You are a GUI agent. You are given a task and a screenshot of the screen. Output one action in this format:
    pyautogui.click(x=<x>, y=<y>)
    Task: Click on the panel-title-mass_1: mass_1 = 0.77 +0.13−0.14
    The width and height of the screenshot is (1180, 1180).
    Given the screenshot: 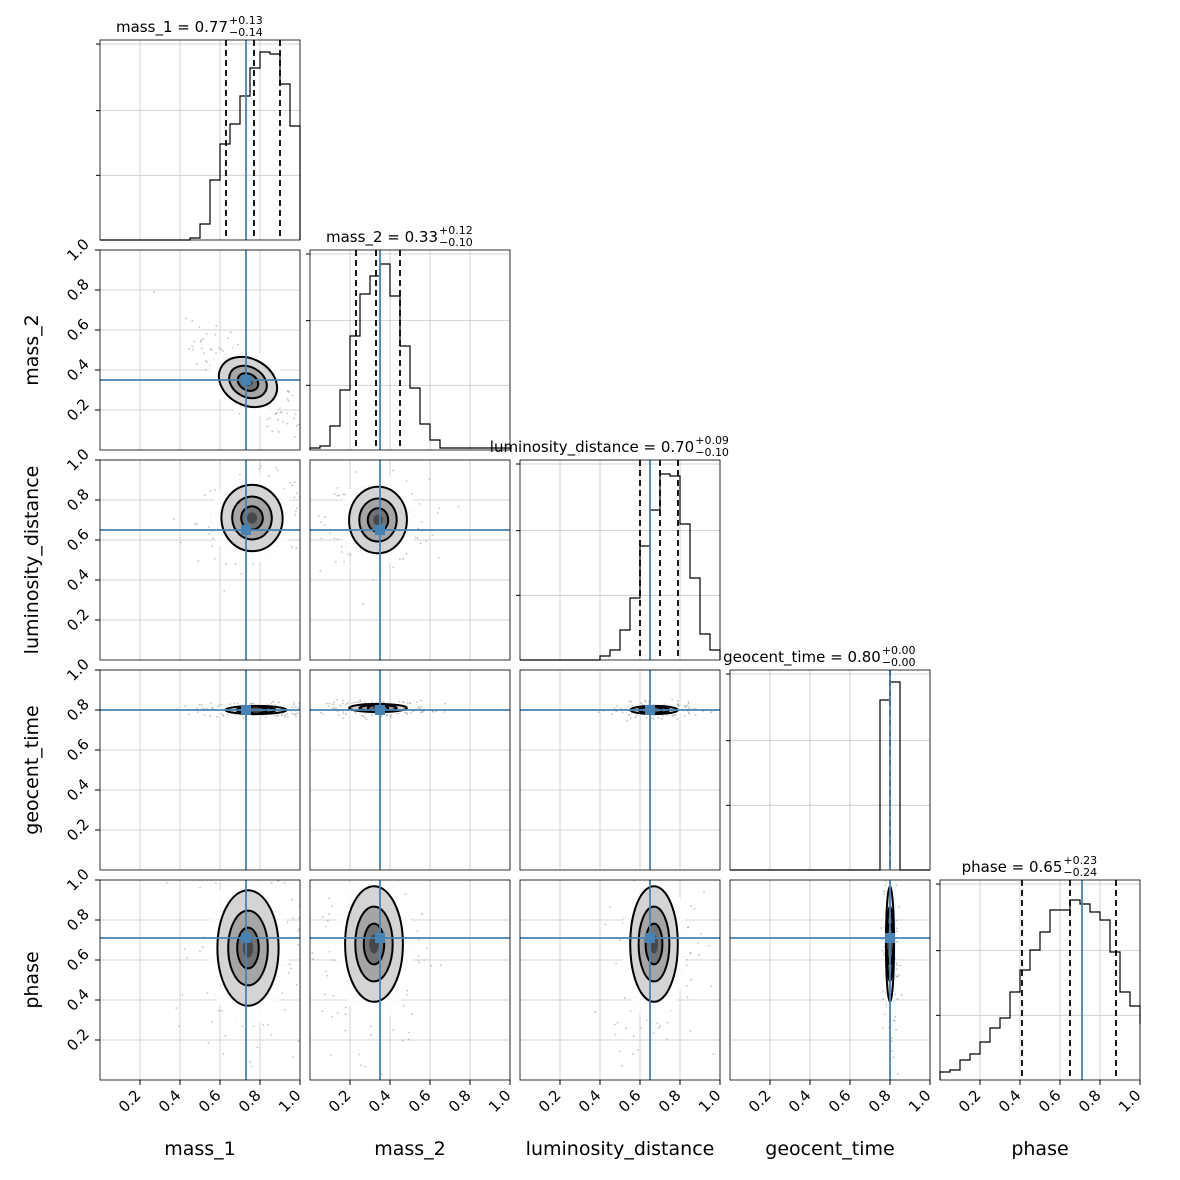 What is the action you would take?
    pyautogui.click(x=189, y=26)
    